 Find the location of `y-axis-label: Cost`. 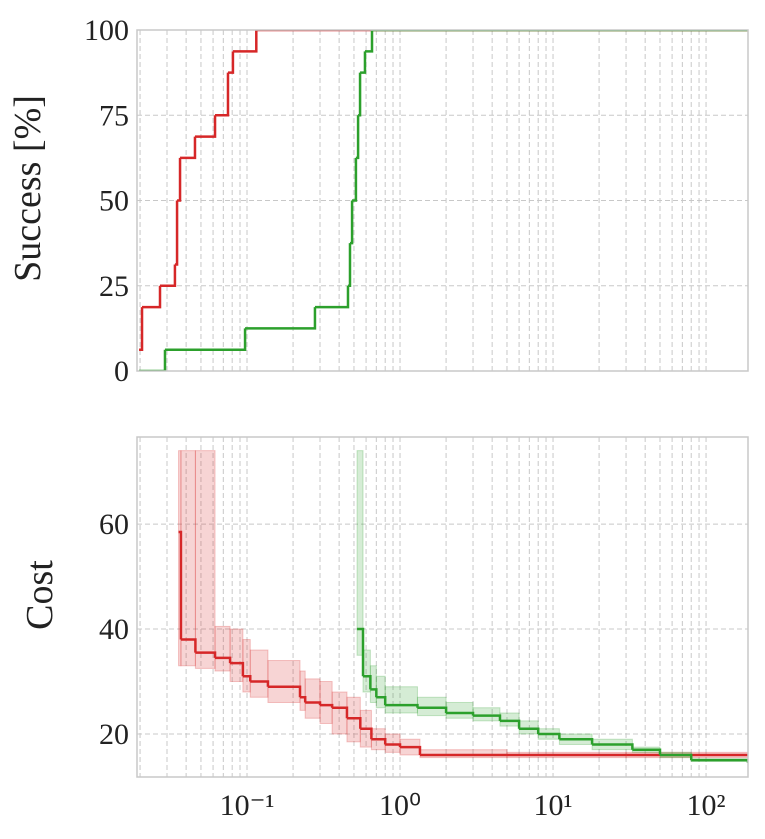

y-axis-label: Cost is located at coordinates (40, 595).